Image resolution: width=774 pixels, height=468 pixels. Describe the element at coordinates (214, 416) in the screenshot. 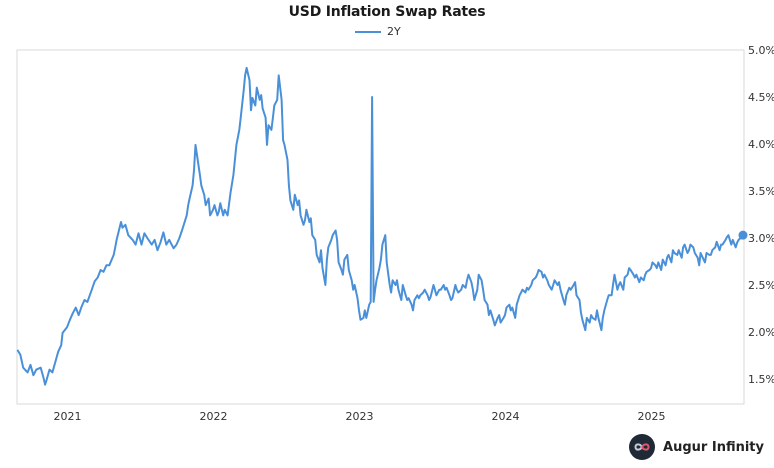

I see `x-tick-label: 2022` at that location.